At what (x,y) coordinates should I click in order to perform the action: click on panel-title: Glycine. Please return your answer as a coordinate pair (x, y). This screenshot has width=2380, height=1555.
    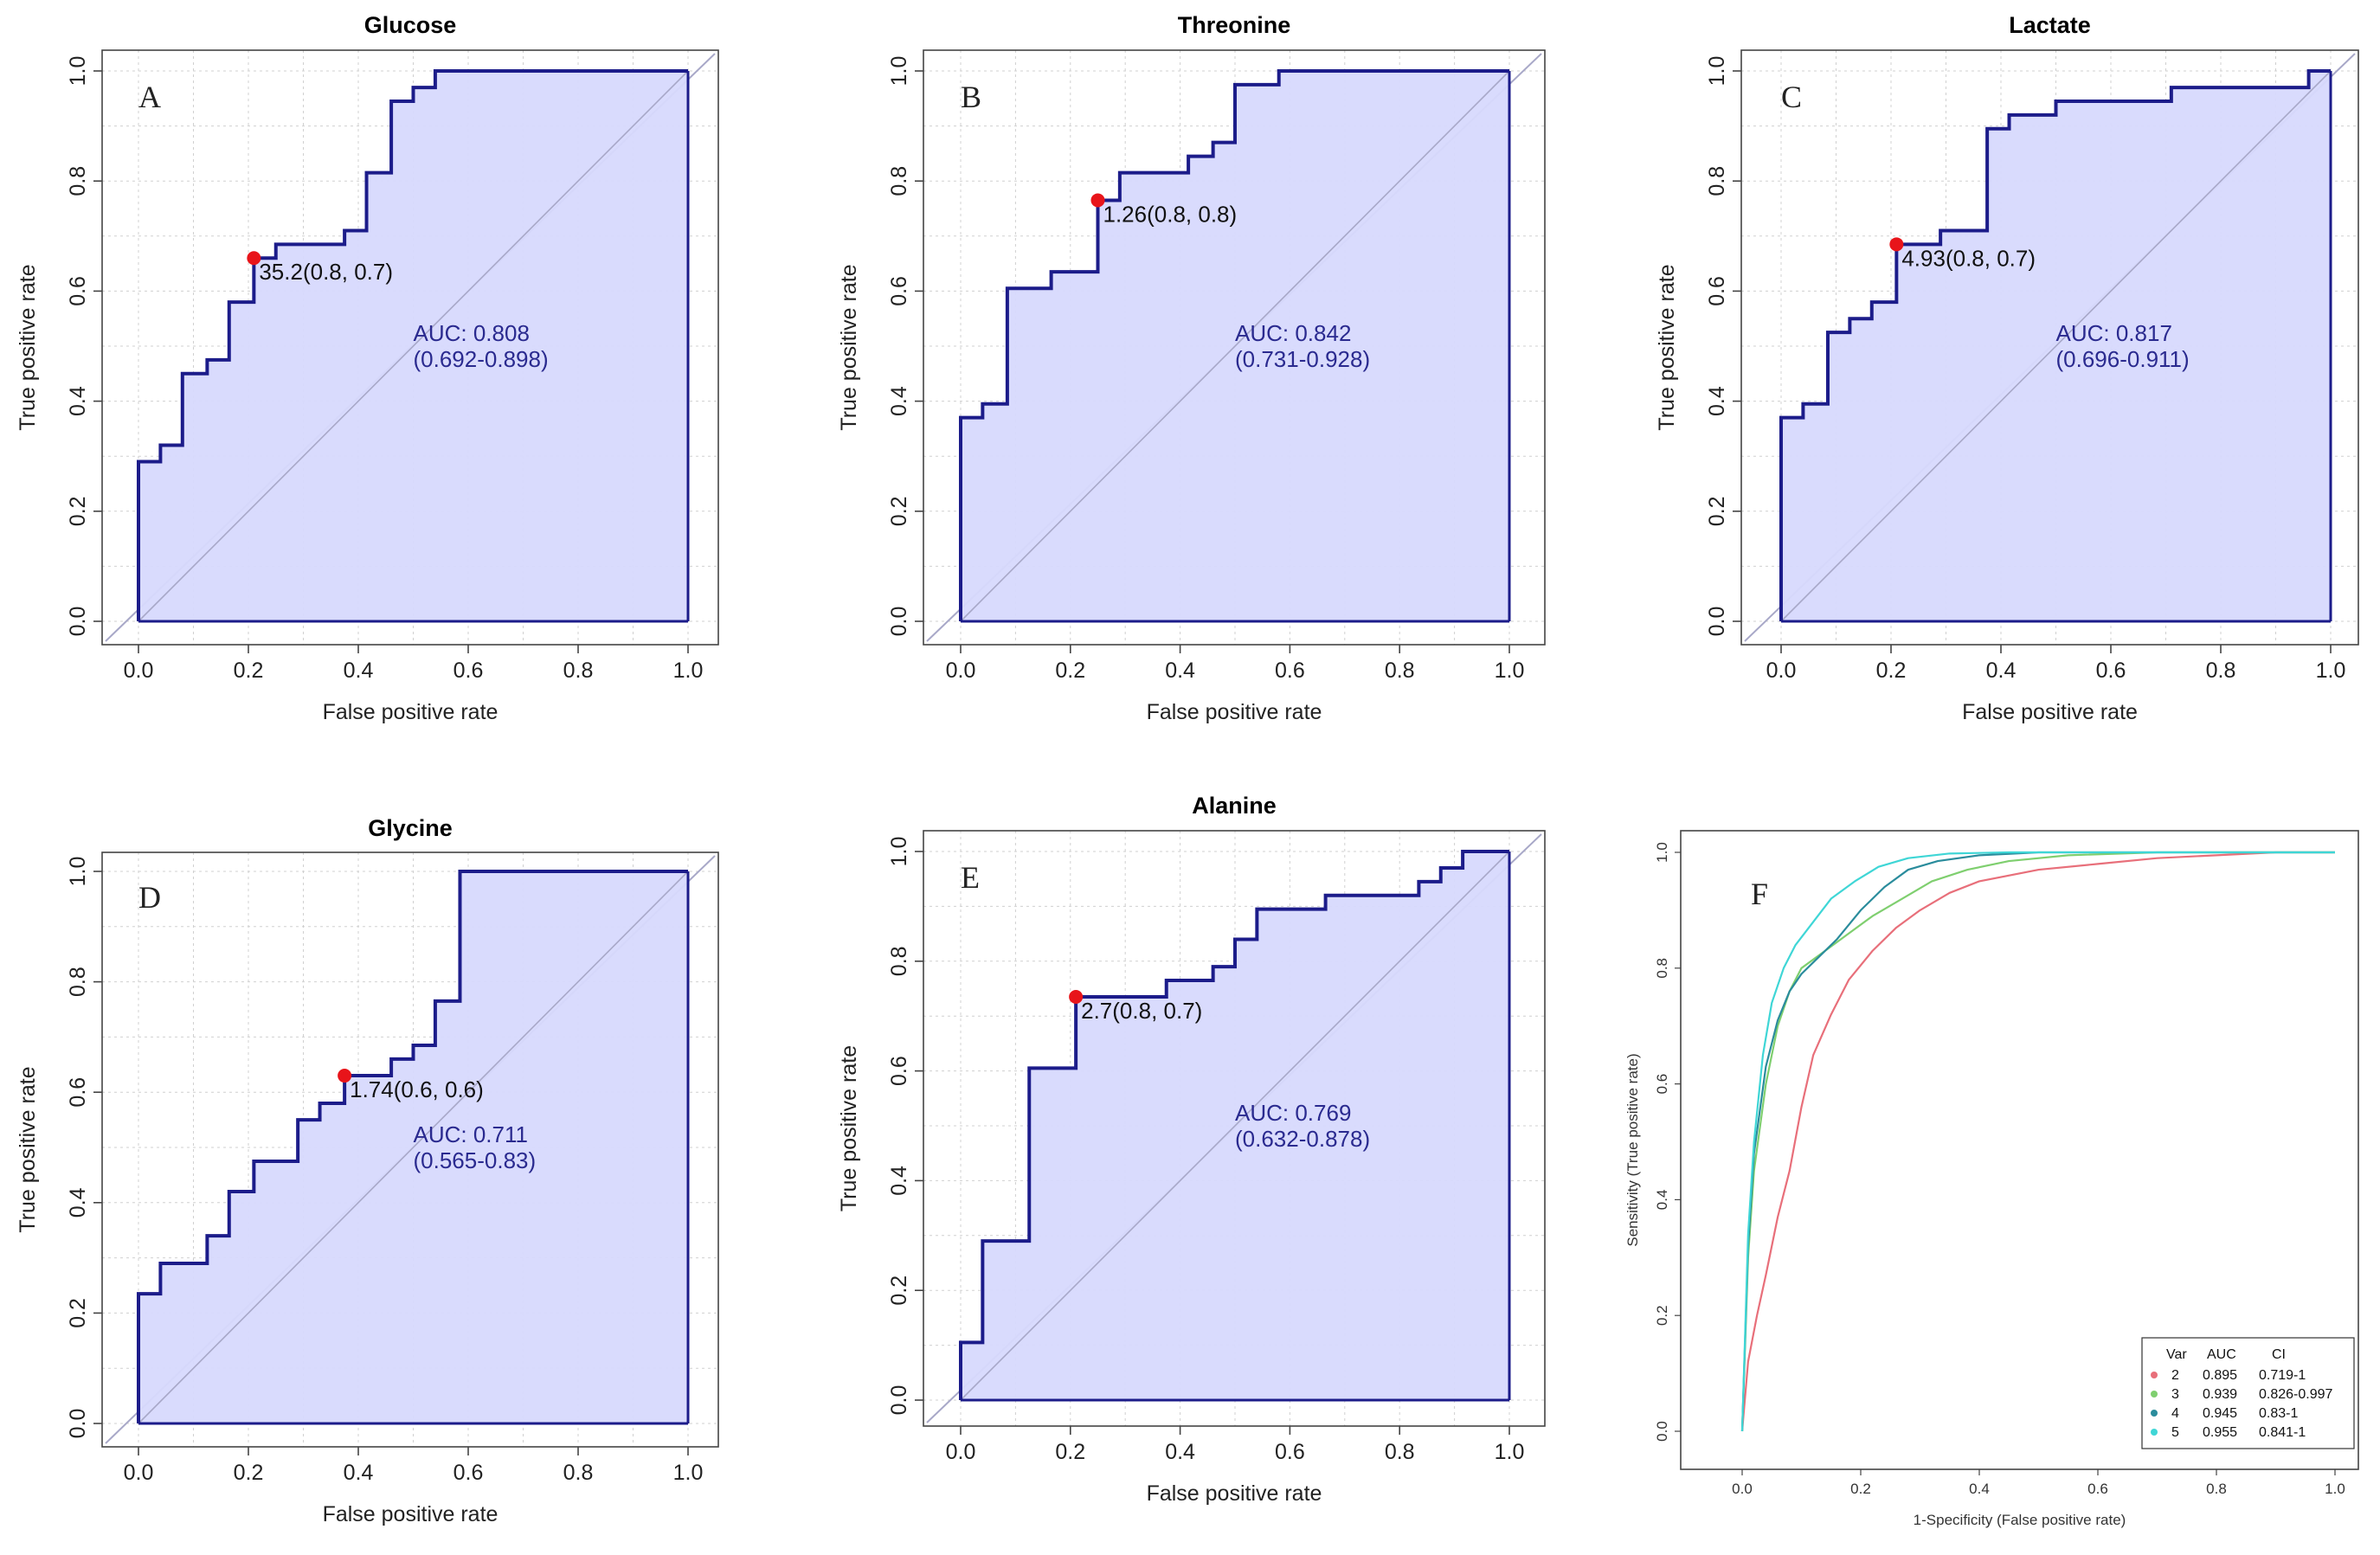
    Looking at the image, I should click on (410, 828).